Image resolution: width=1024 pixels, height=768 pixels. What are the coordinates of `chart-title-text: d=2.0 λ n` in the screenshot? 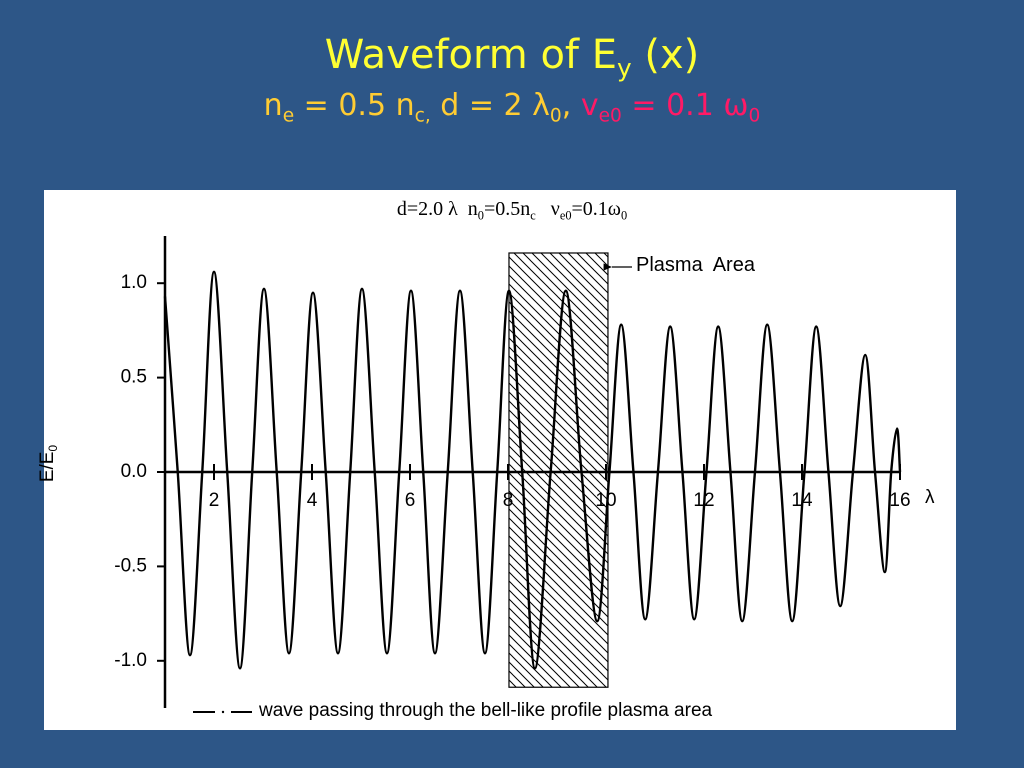 It's located at (437, 209).